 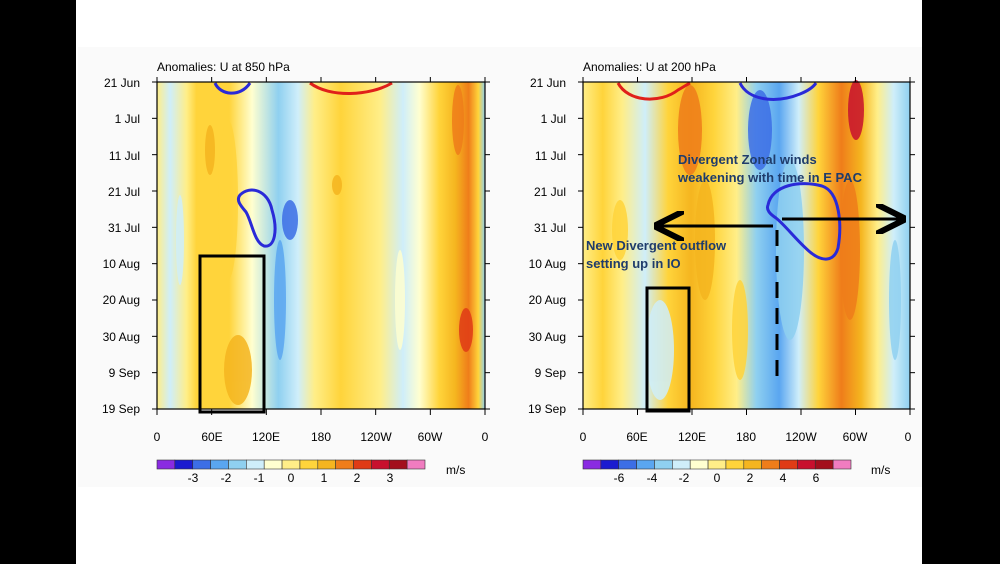 What do you see at coordinates (804, 221) in the screenshot?
I see `contour-negative-200-b` at bounding box center [804, 221].